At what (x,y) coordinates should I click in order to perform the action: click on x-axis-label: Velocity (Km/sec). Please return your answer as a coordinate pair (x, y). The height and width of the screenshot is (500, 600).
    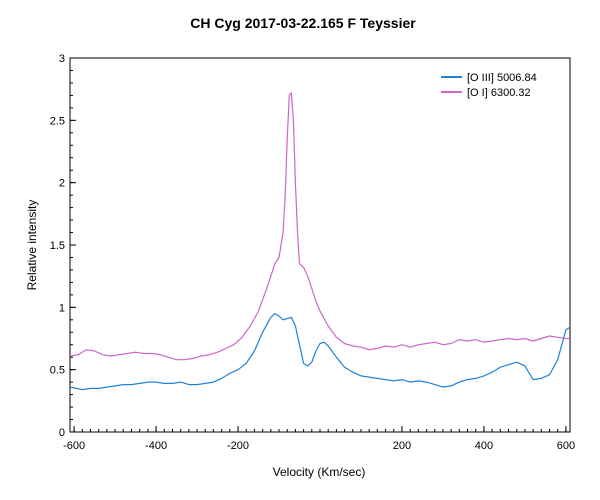
    Looking at the image, I should click on (319, 472).